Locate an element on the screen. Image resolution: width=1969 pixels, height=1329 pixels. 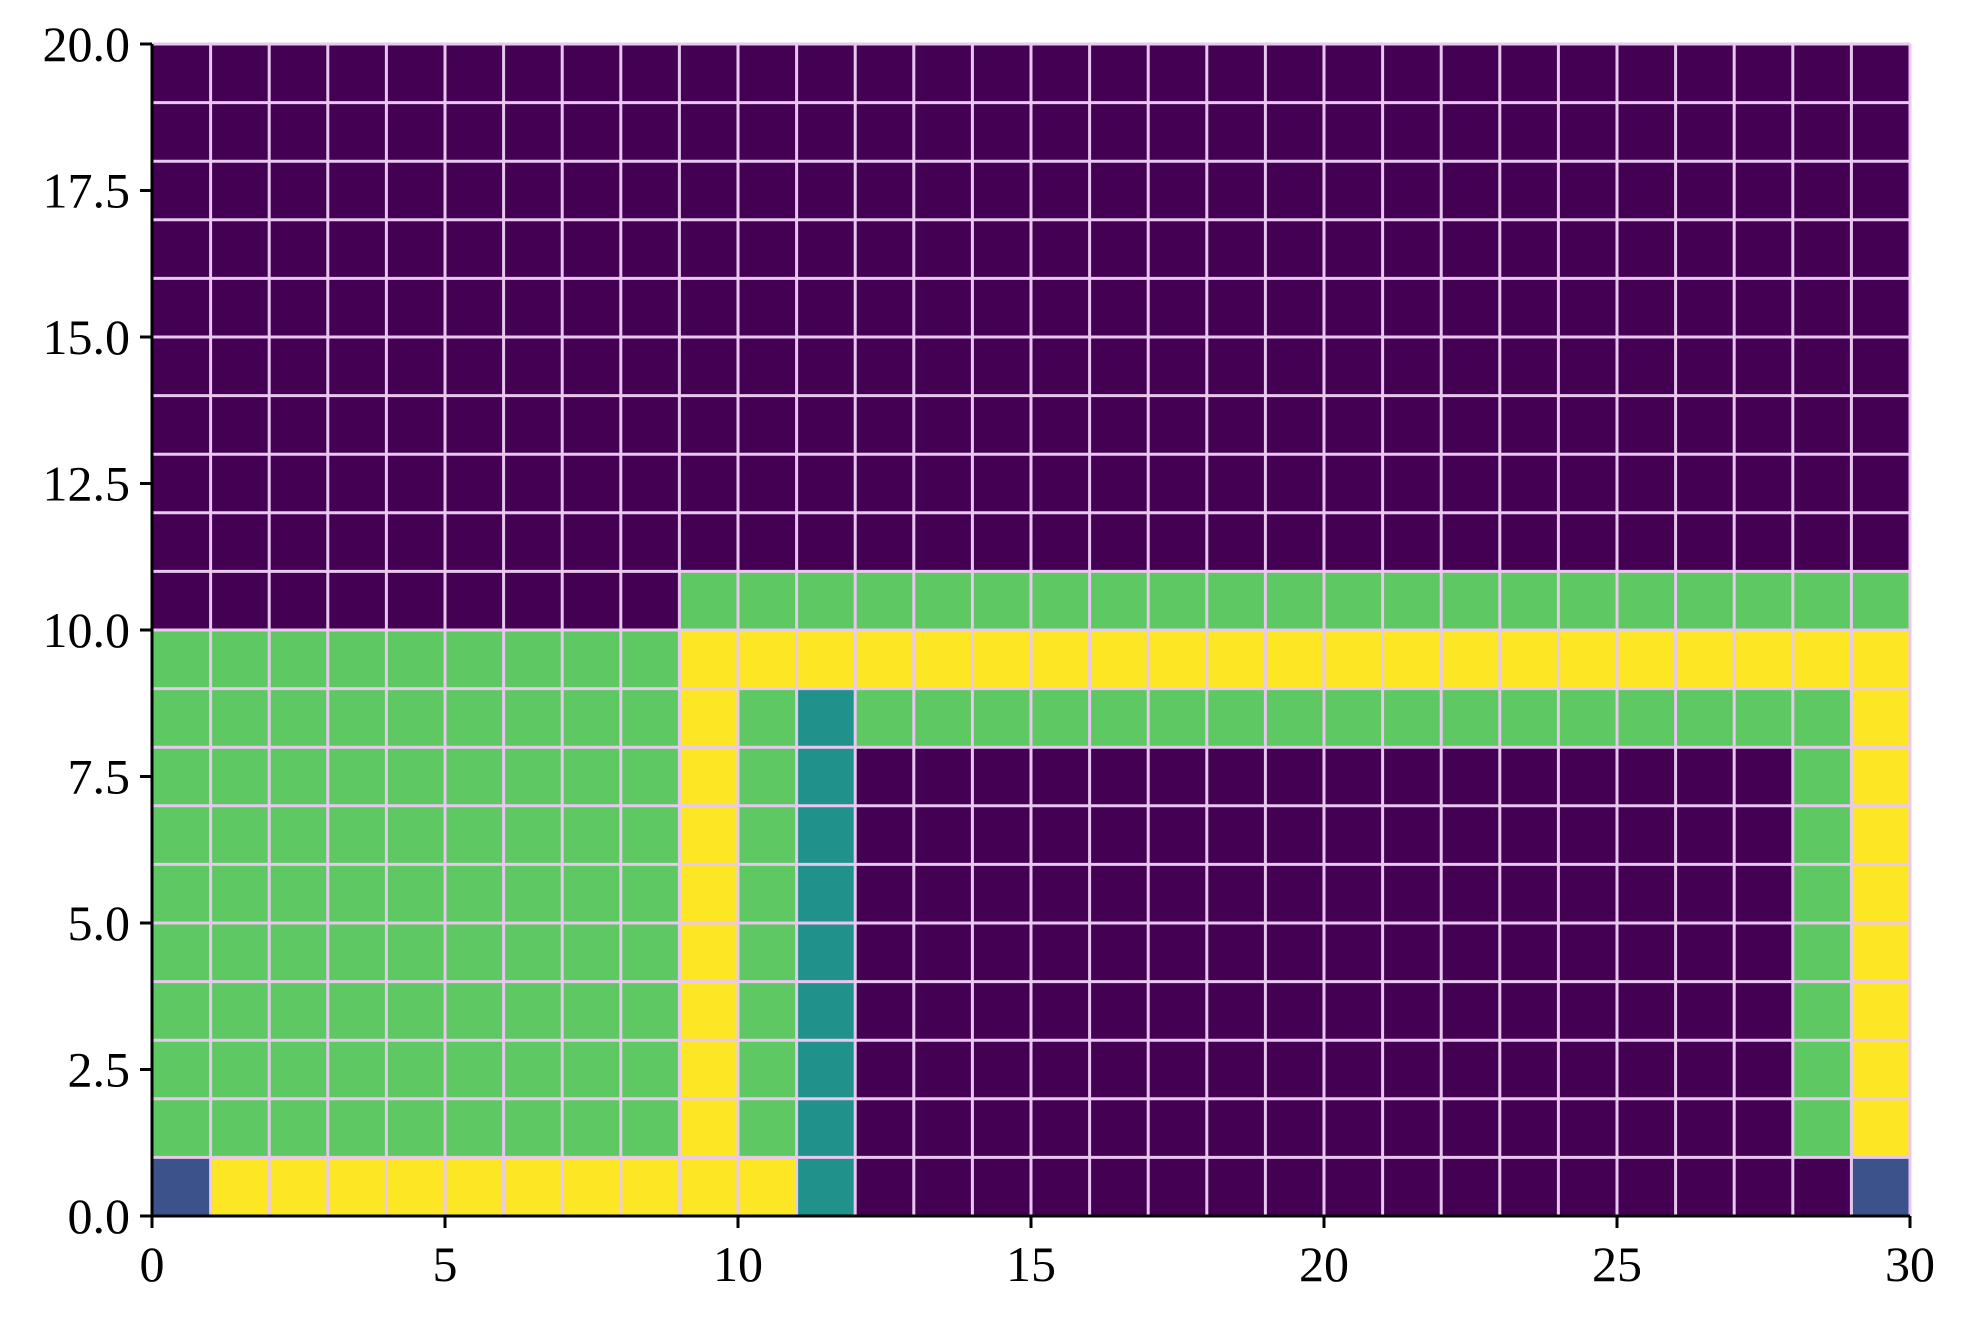
y-tick-label: 5.0 is located at coordinates (99, 923).